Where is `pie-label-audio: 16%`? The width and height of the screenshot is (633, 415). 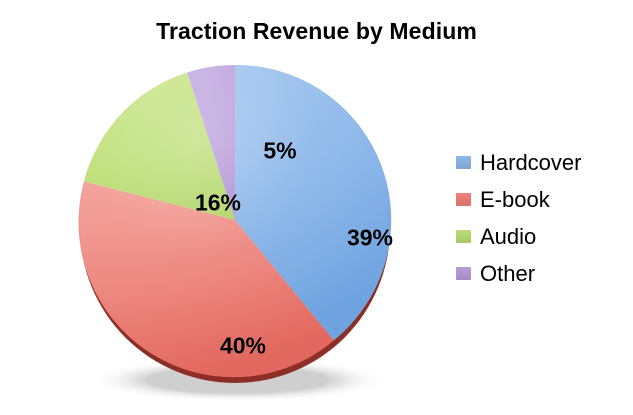 pie-label-audio: 16% is located at coordinates (218, 202).